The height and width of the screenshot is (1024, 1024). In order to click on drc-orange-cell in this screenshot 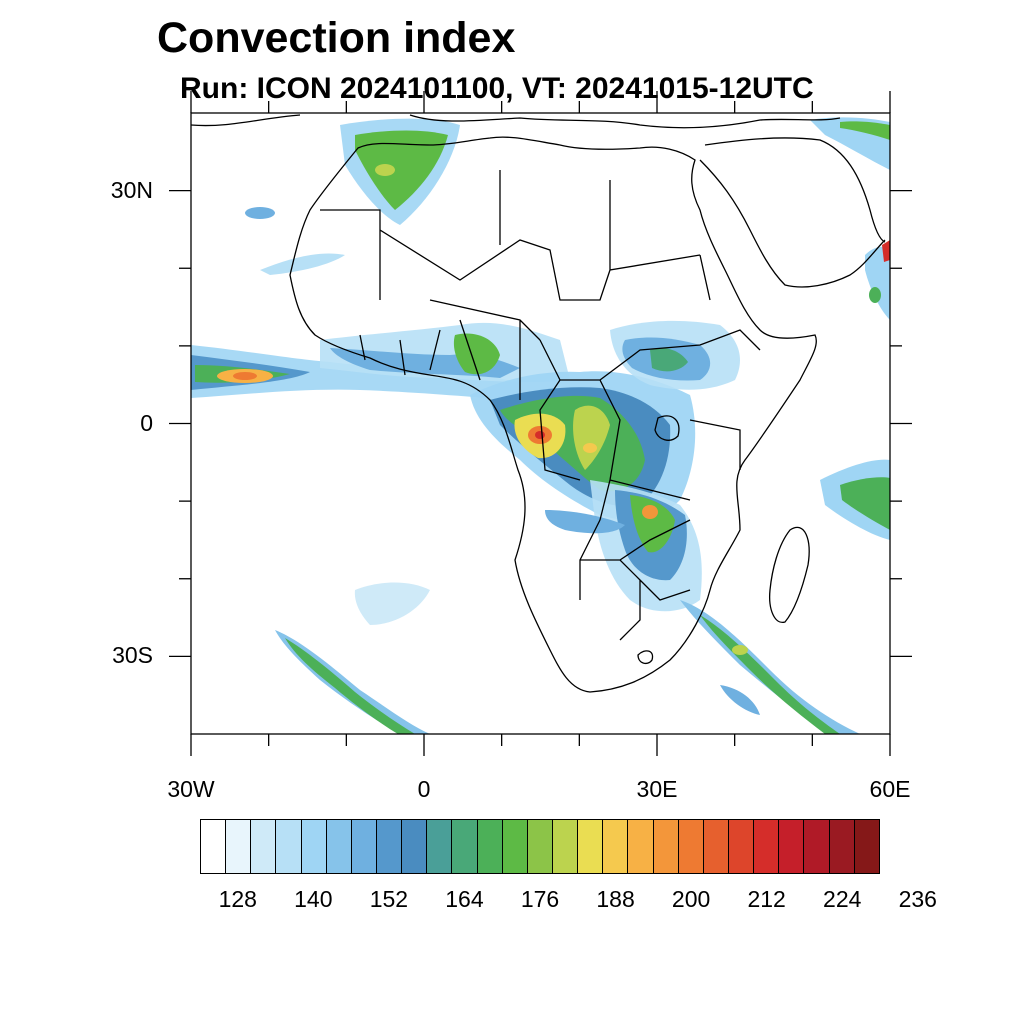, I will do `click(590, 448)`.